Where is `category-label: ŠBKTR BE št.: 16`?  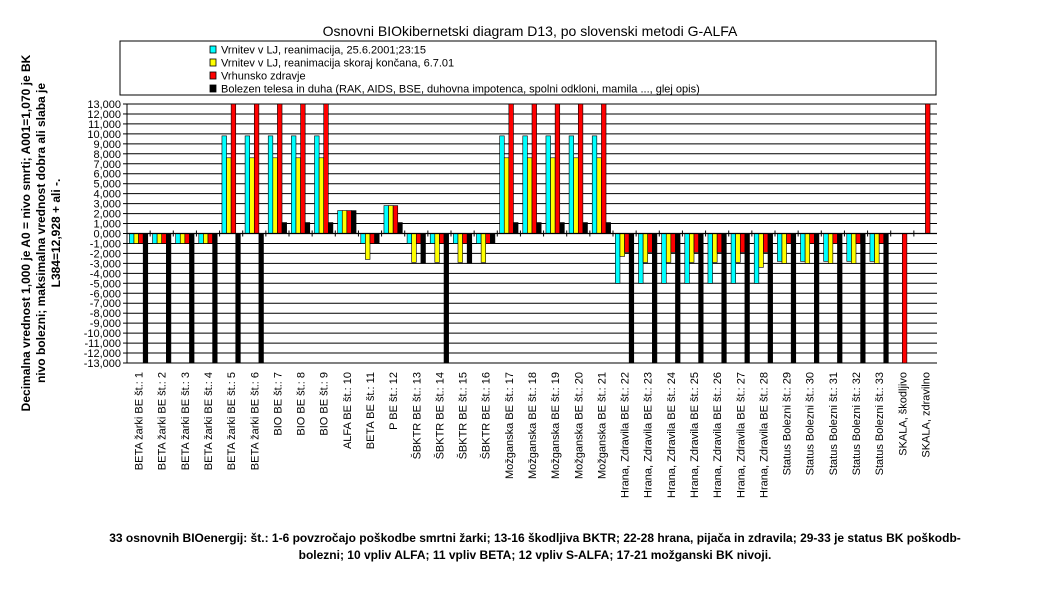
category-label: ŠBKTR BE št.: 16 is located at coordinates (486, 415).